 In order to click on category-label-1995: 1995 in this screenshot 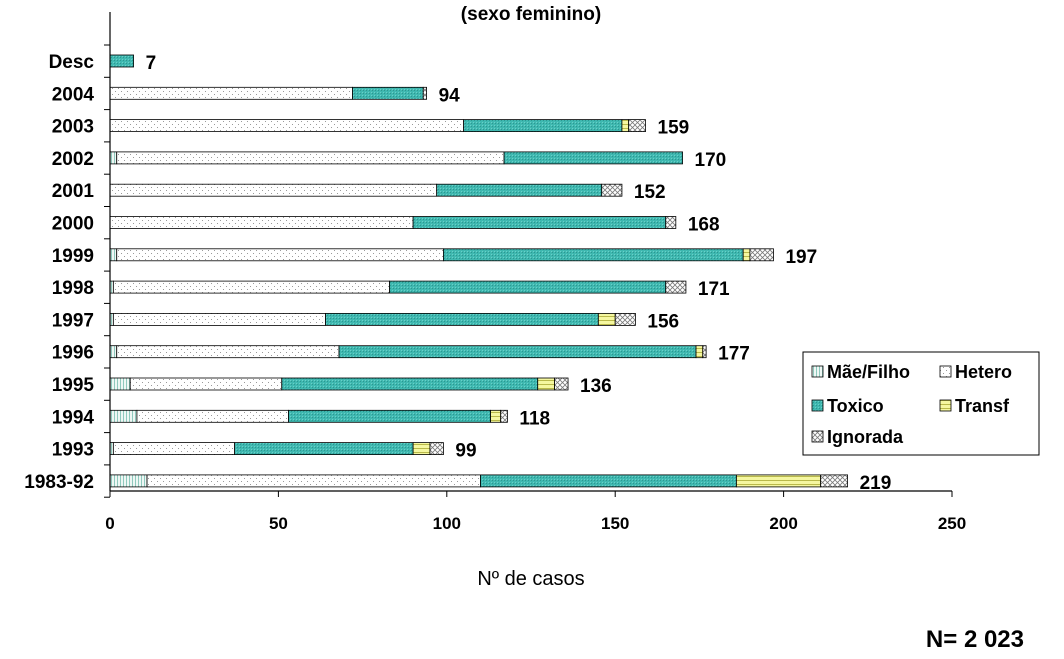, I will do `click(73, 385)`.